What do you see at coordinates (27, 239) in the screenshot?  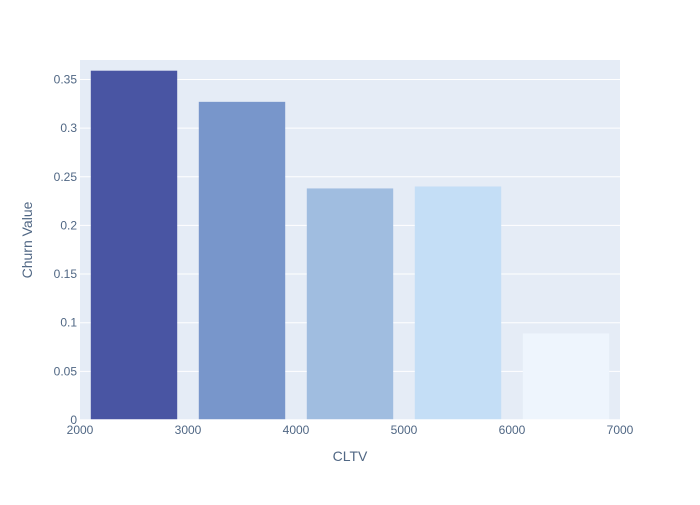 I see `y-axis-title: Churn Value` at bounding box center [27, 239].